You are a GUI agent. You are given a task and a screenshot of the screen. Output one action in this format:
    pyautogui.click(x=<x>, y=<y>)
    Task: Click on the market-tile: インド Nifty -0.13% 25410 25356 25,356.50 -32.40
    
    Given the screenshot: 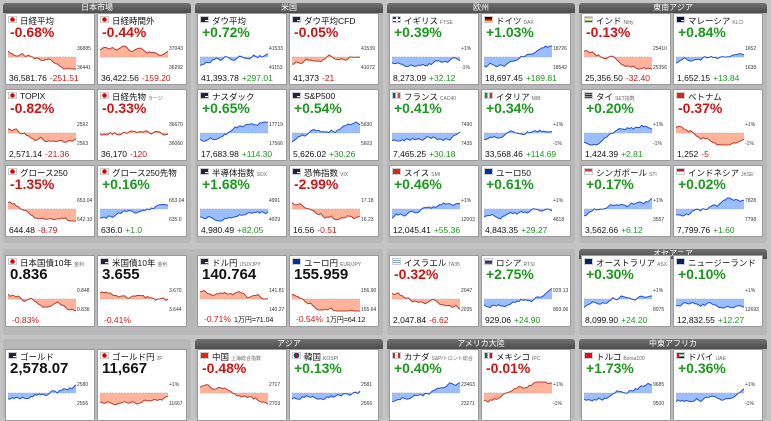 What is the action you would take?
    pyautogui.click(x=626, y=49)
    